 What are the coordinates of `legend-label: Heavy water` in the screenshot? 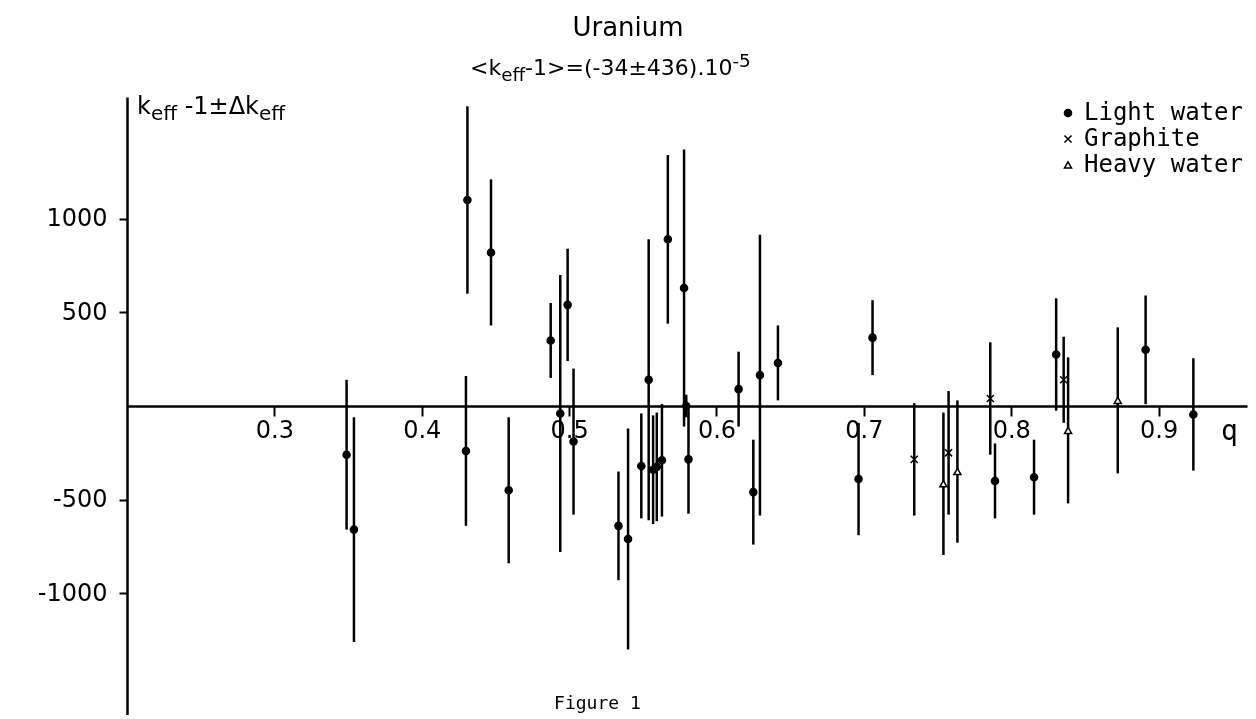 It's located at (1163, 164).